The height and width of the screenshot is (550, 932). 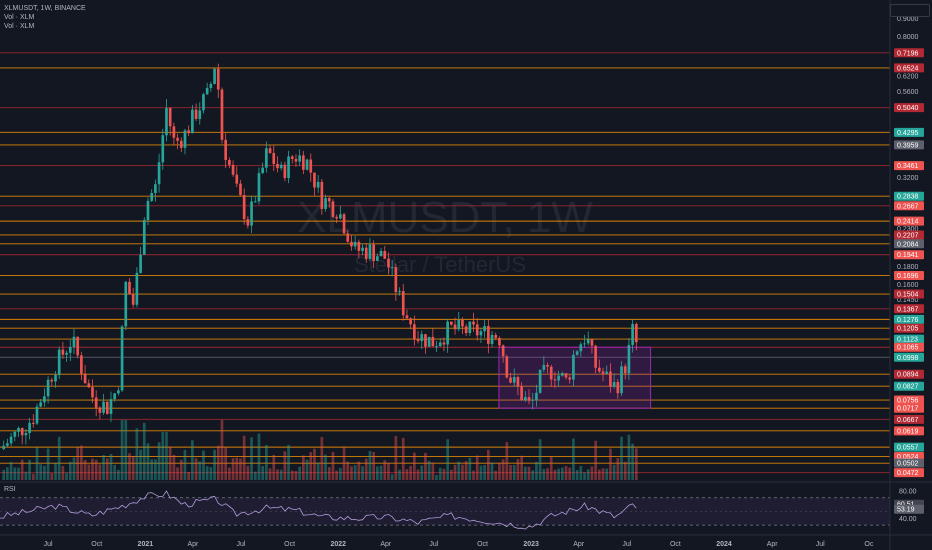 What do you see at coordinates (338, 544) in the screenshot?
I see `time-tick-label: 2022` at bounding box center [338, 544].